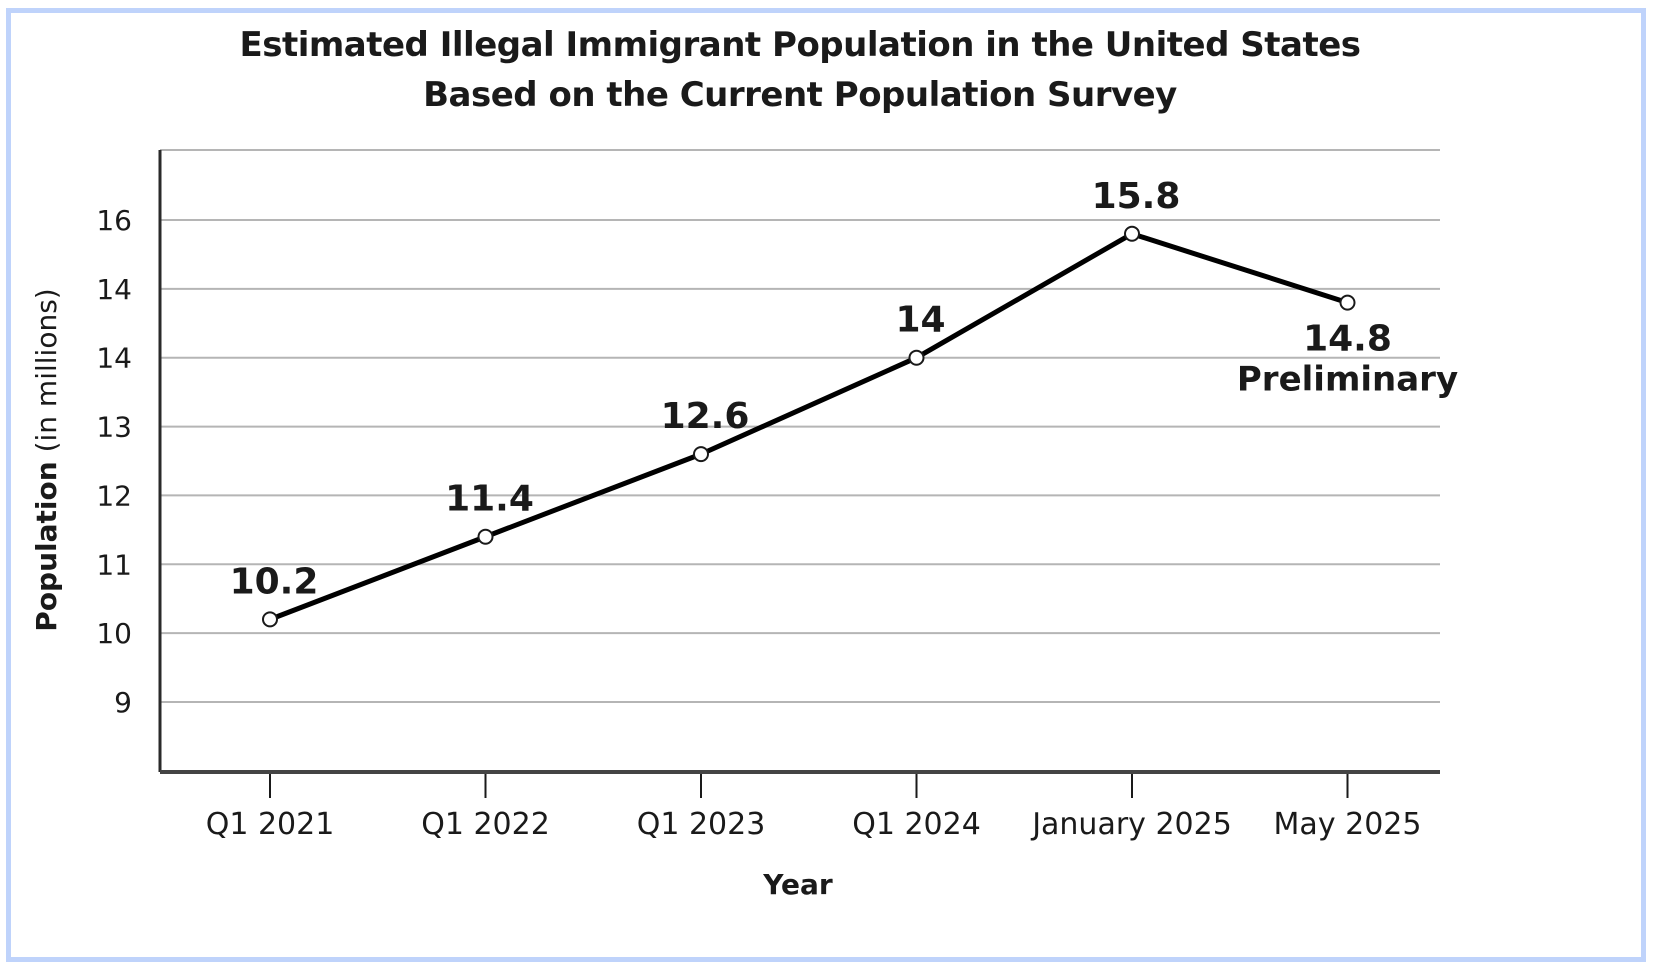 The height and width of the screenshot is (972, 1660). What do you see at coordinates (114, 564) in the screenshot?
I see `y-tick-label: 11` at bounding box center [114, 564].